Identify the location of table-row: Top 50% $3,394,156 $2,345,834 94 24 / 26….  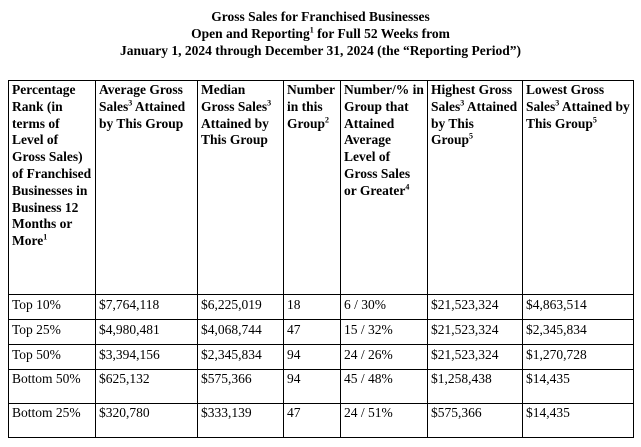
(321, 357).